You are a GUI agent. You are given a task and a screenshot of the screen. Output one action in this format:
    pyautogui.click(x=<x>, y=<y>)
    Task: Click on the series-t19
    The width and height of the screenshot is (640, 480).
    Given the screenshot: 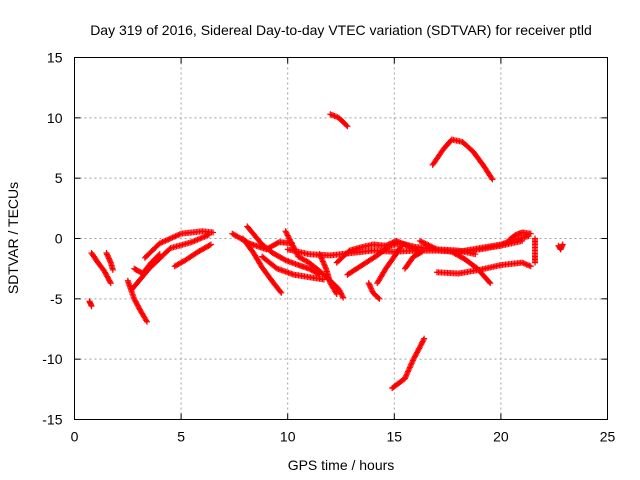 What is the action you would take?
    pyautogui.click(x=374, y=291)
    